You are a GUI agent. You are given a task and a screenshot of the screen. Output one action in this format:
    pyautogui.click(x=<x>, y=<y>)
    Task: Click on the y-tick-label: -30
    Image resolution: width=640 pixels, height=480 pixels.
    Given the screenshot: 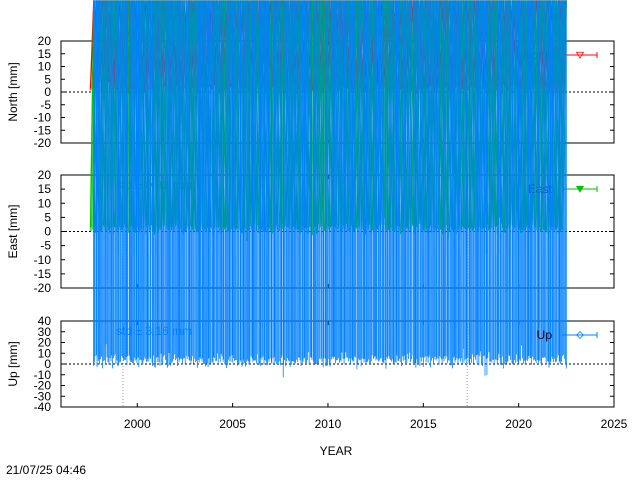 What is the action you would take?
    pyautogui.click(x=43, y=396)
    